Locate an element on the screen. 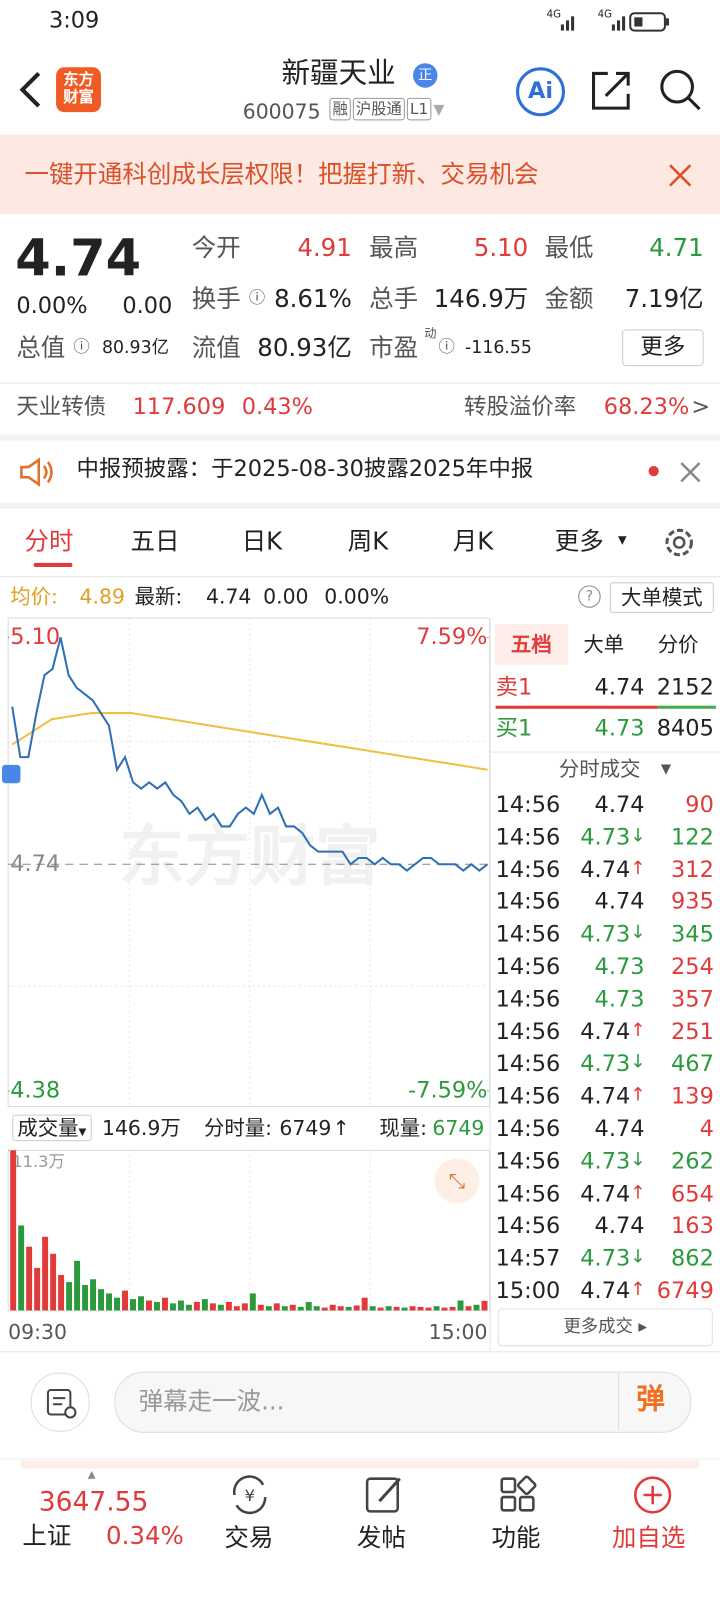 The image size is (720, 1601). price-line is located at coordinates (250, 754).